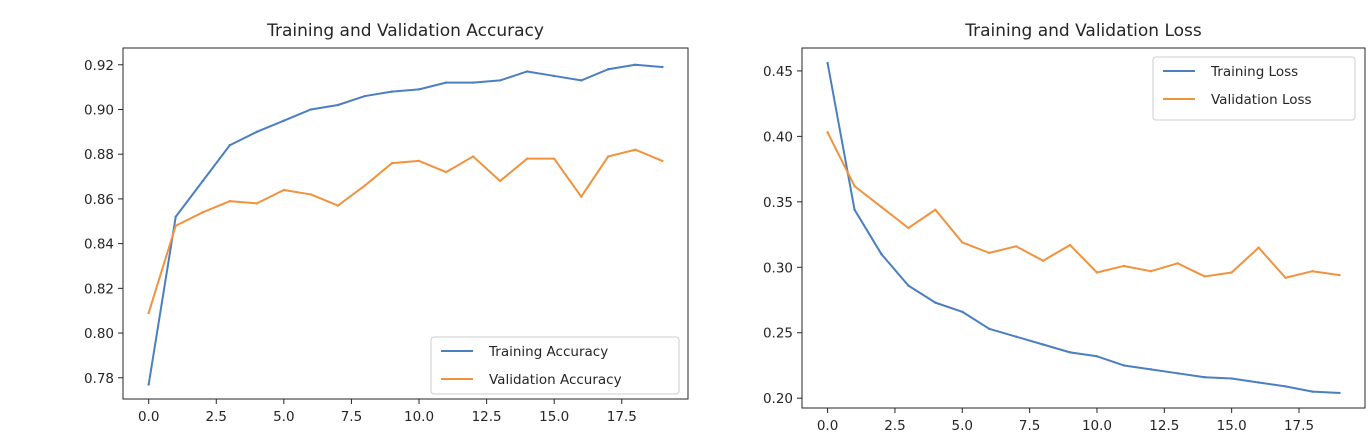 Image resolution: width=1372 pixels, height=448 pixels. What do you see at coordinates (1232, 426) in the screenshot?
I see `x-tick-label: 15.0` at bounding box center [1232, 426].